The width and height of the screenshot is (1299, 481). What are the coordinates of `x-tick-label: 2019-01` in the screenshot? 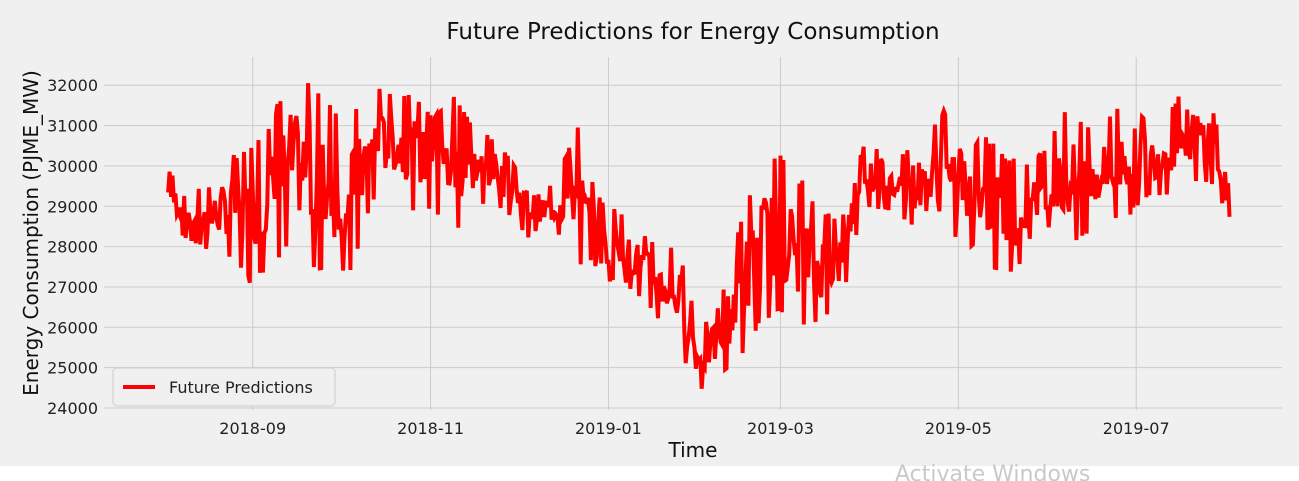 It's located at (608, 428).